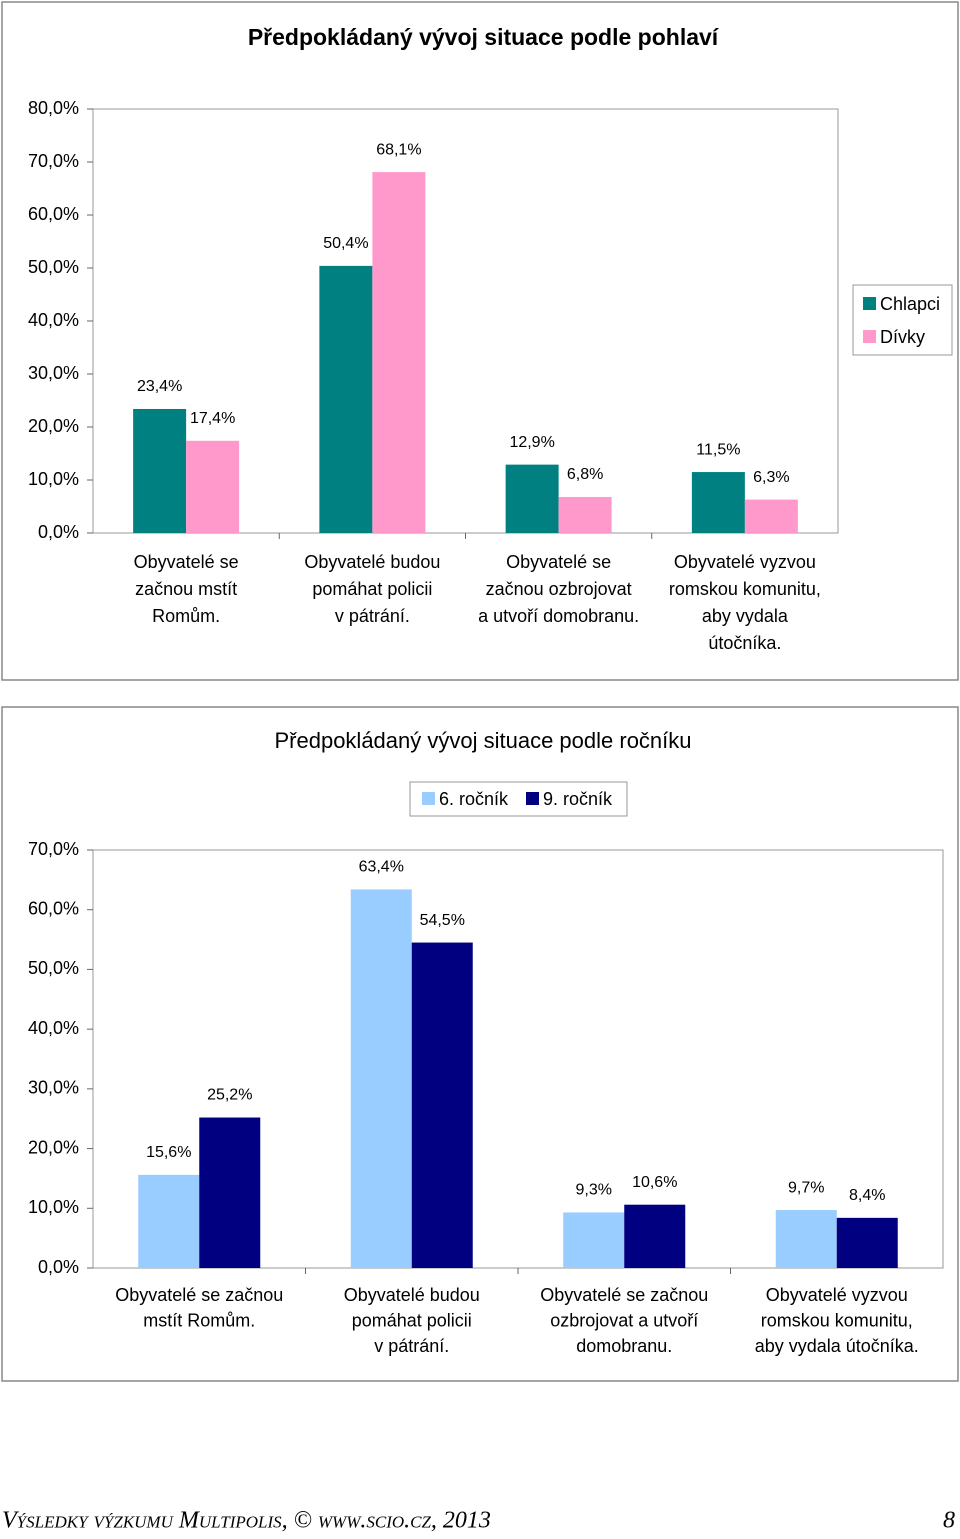  What do you see at coordinates (345, 243) in the screenshot?
I see `data-label: 50,4%` at bounding box center [345, 243].